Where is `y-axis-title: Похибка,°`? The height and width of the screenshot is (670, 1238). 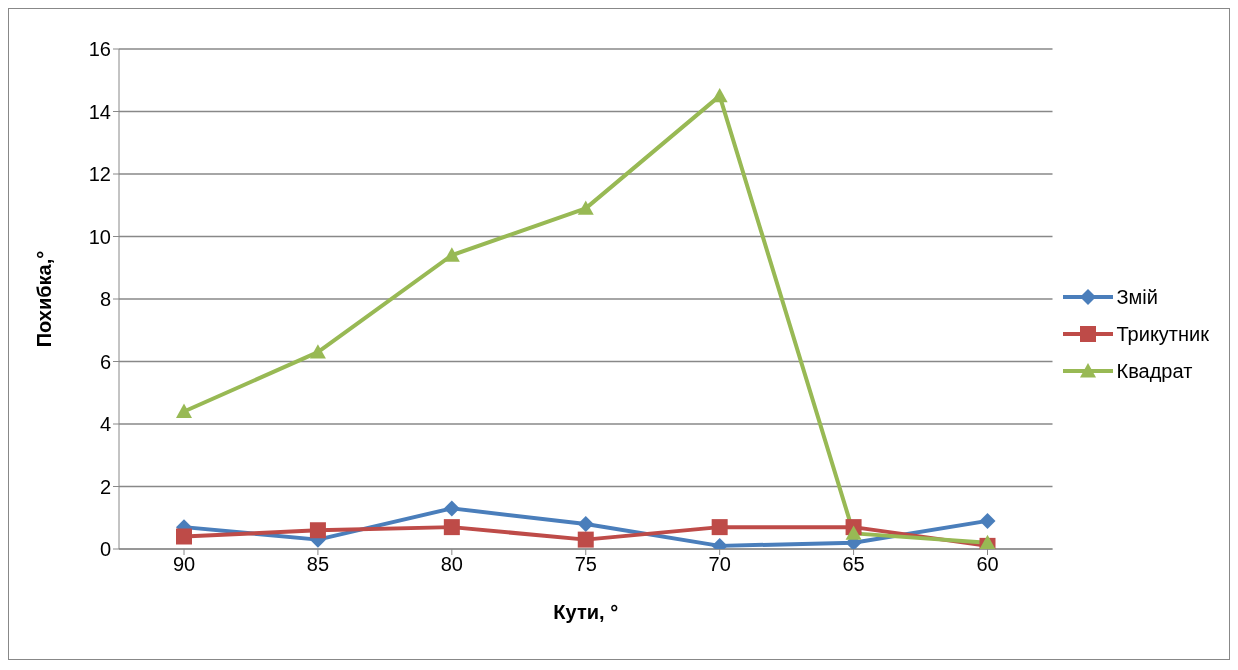 y-axis-title: Похибка,° is located at coordinates (44, 299).